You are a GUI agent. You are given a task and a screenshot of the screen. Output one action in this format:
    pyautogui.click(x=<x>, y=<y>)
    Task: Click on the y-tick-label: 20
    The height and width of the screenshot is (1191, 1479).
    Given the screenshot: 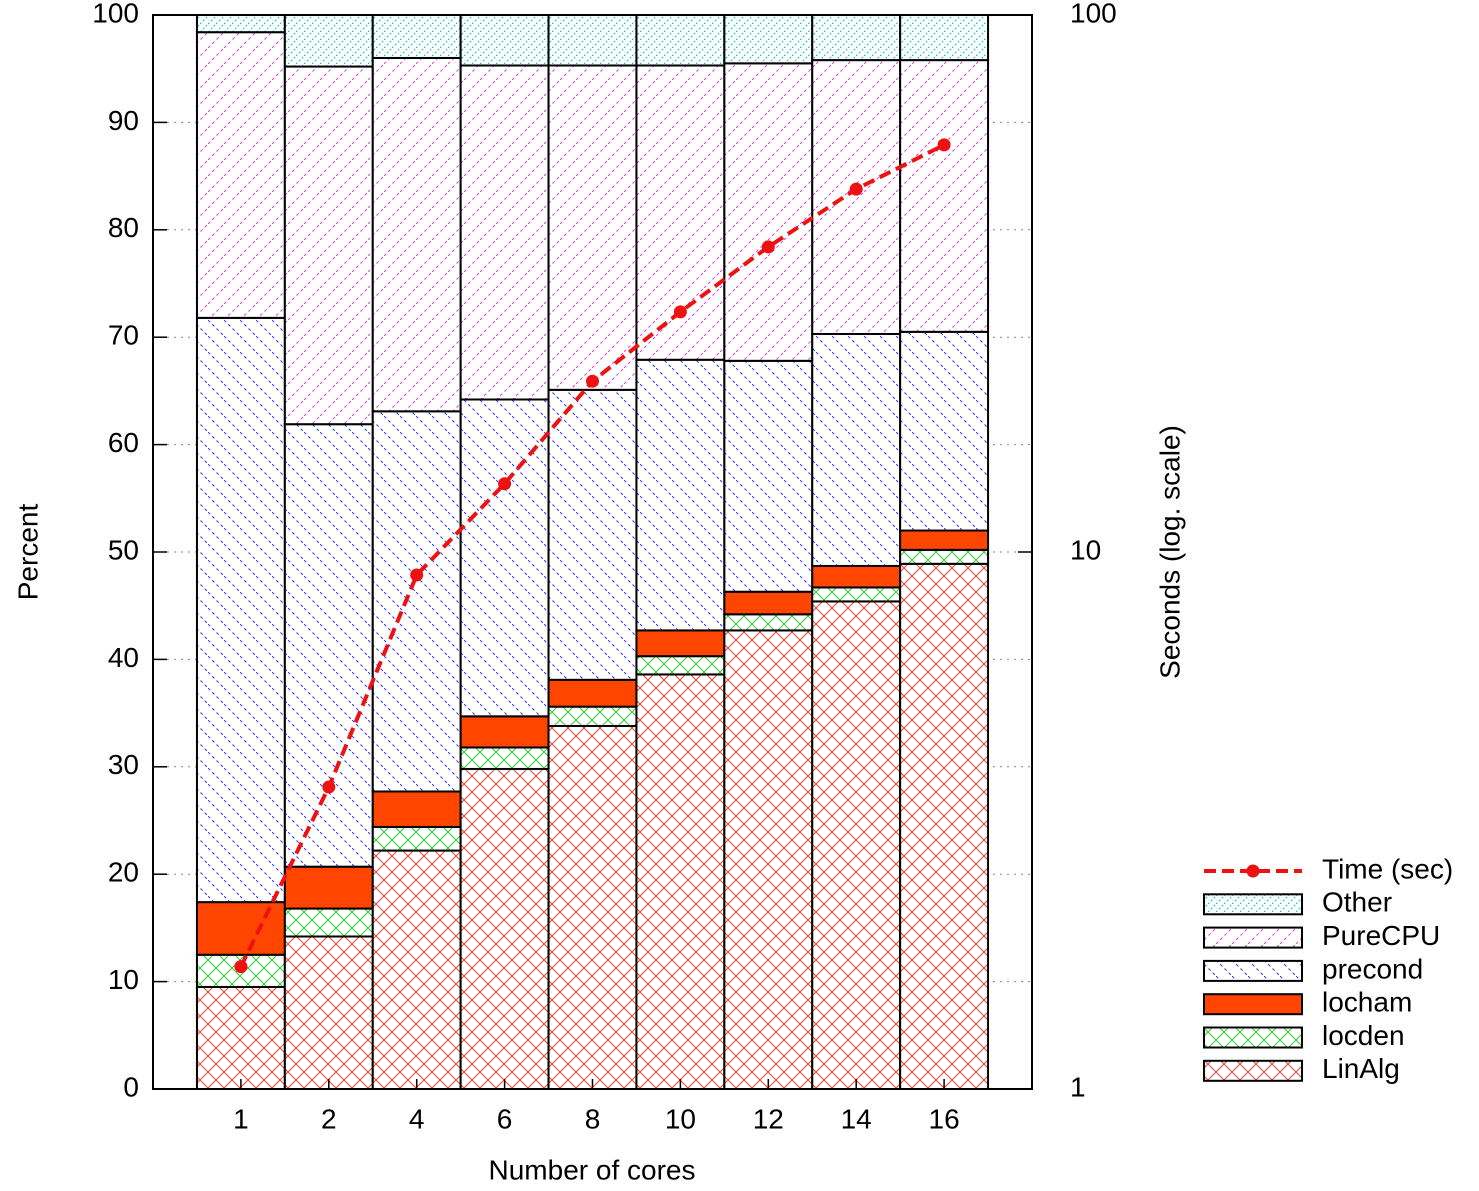 What is the action you would take?
    pyautogui.click(x=123, y=872)
    